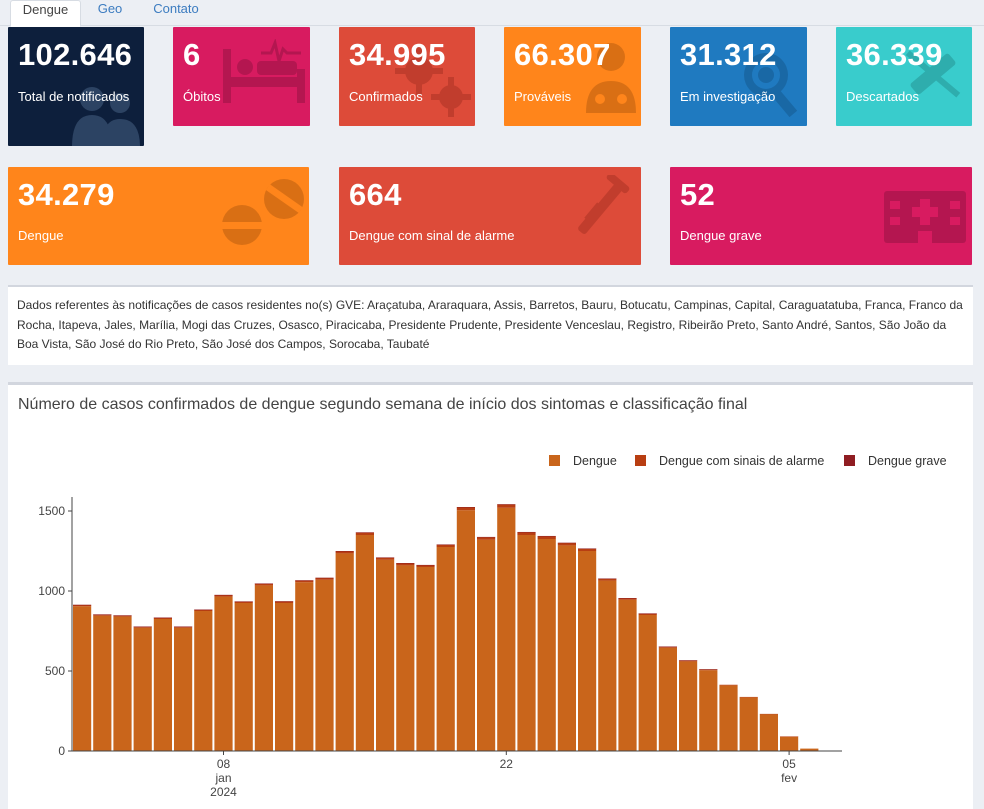 The image size is (984, 809). I want to click on card-confirmados: 34.995 Confirmados, so click(407, 76).